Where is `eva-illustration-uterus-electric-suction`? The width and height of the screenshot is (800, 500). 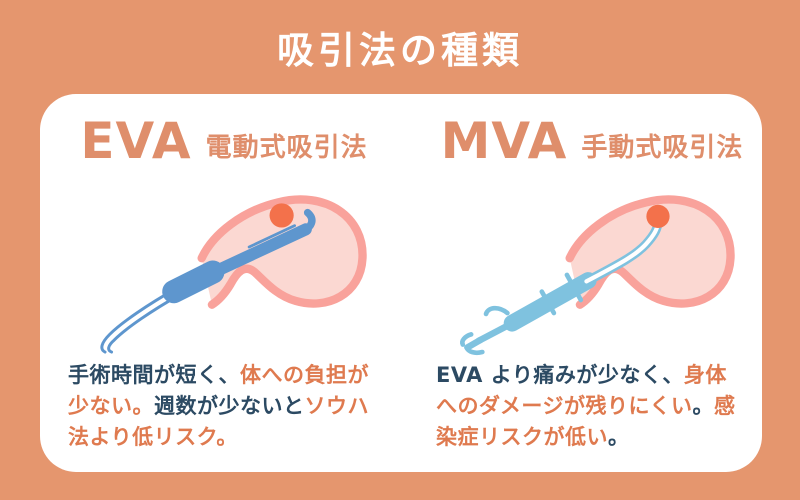
eva-illustration-uterus-electric-suction is located at coordinates (241, 264).